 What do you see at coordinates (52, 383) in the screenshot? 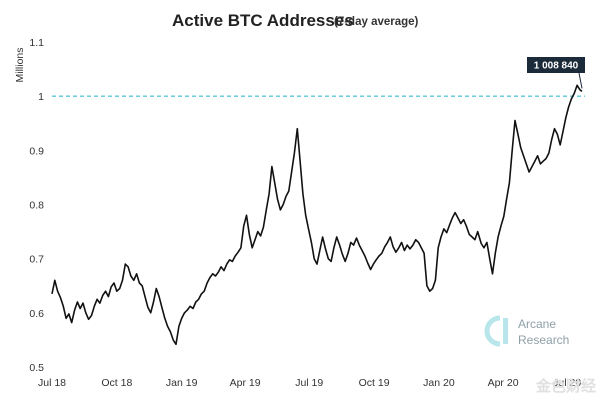
I see `x-tick-label: Jul 18` at bounding box center [52, 383].